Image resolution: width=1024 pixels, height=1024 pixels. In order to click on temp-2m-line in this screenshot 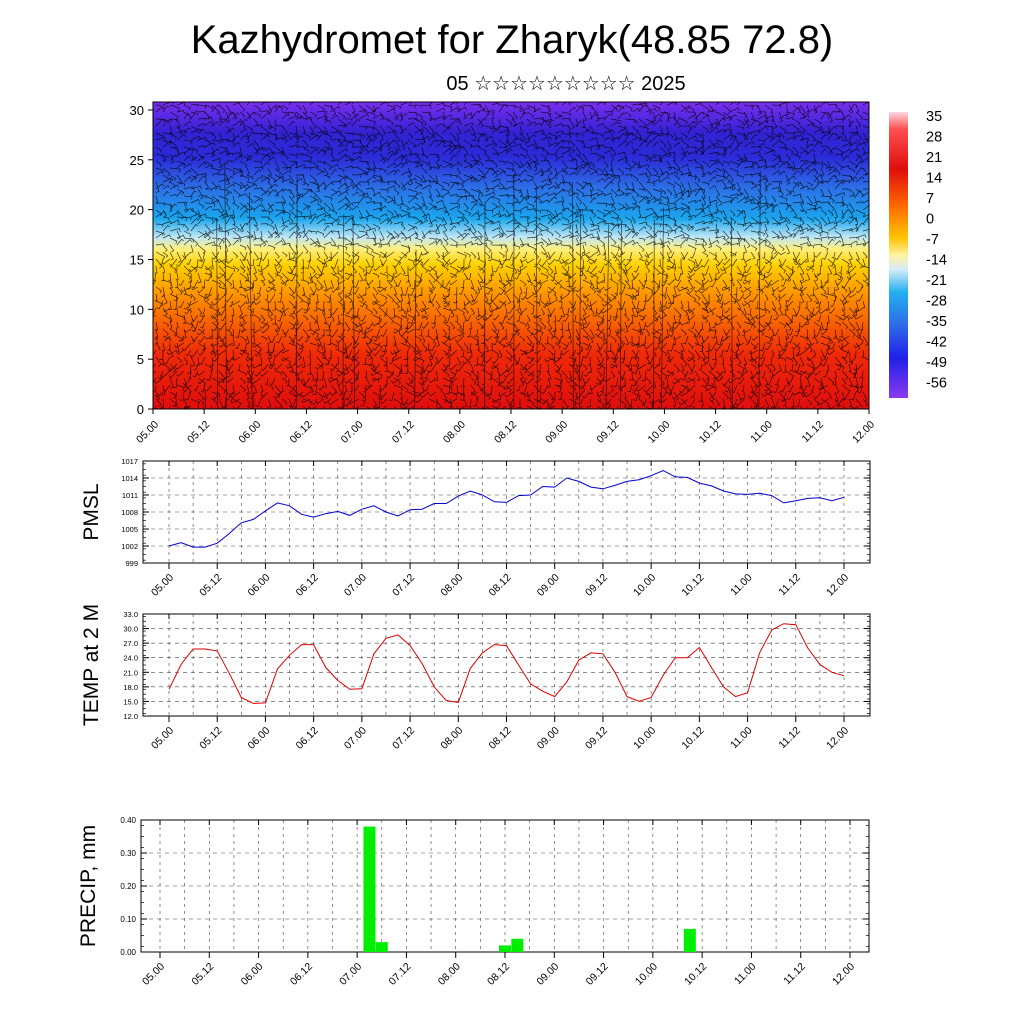, I will do `click(506, 663)`.